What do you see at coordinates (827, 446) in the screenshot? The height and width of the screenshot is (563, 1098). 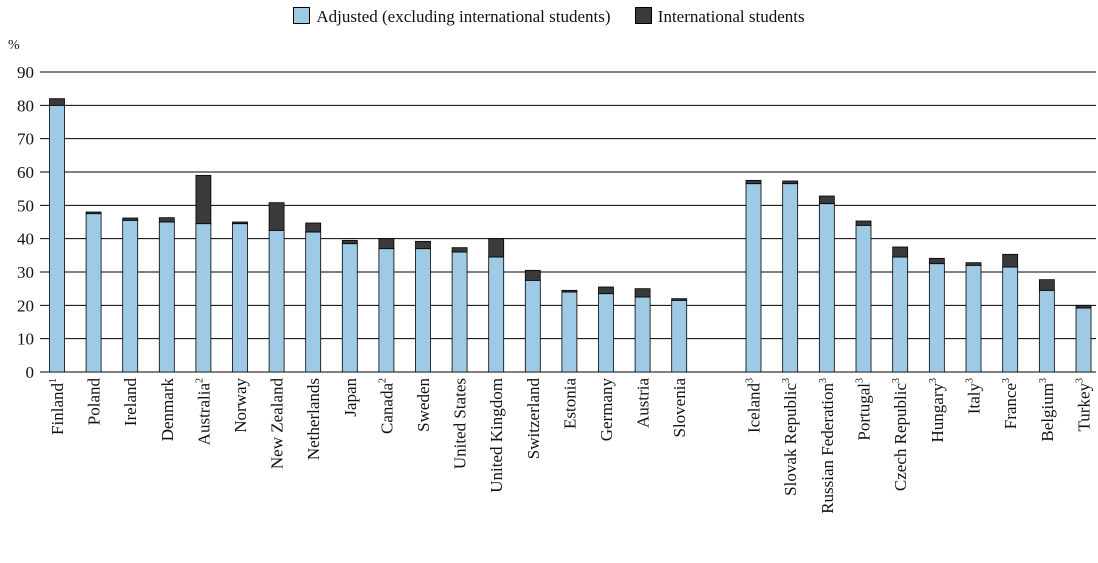 I see `x-tick-label: Russian Federation3` at bounding box center [827, 446].